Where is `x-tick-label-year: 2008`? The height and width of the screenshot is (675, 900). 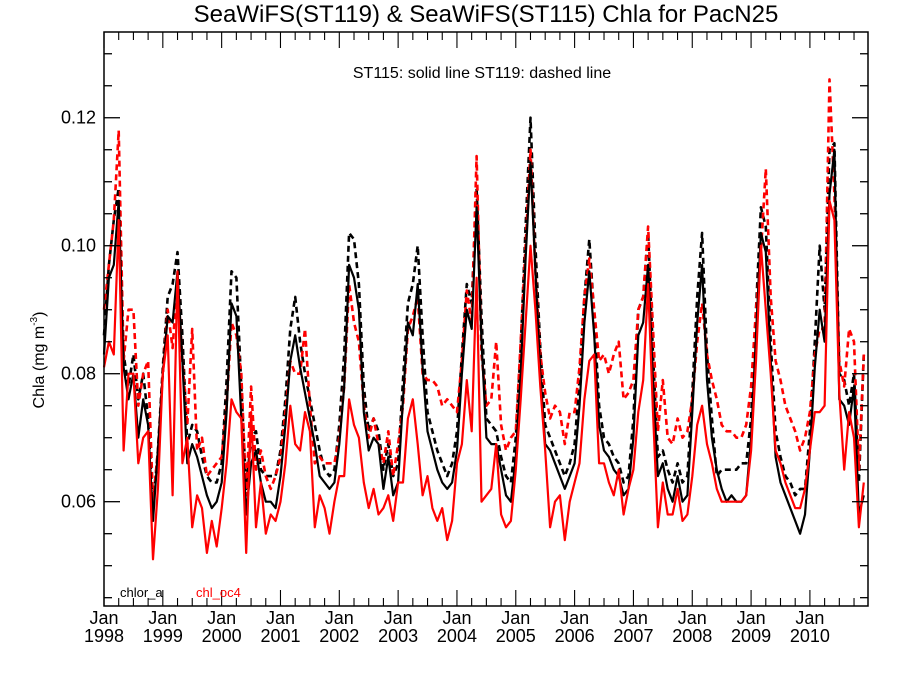 x-tick-label-year: 2008 is located at coordinates (692, 636).